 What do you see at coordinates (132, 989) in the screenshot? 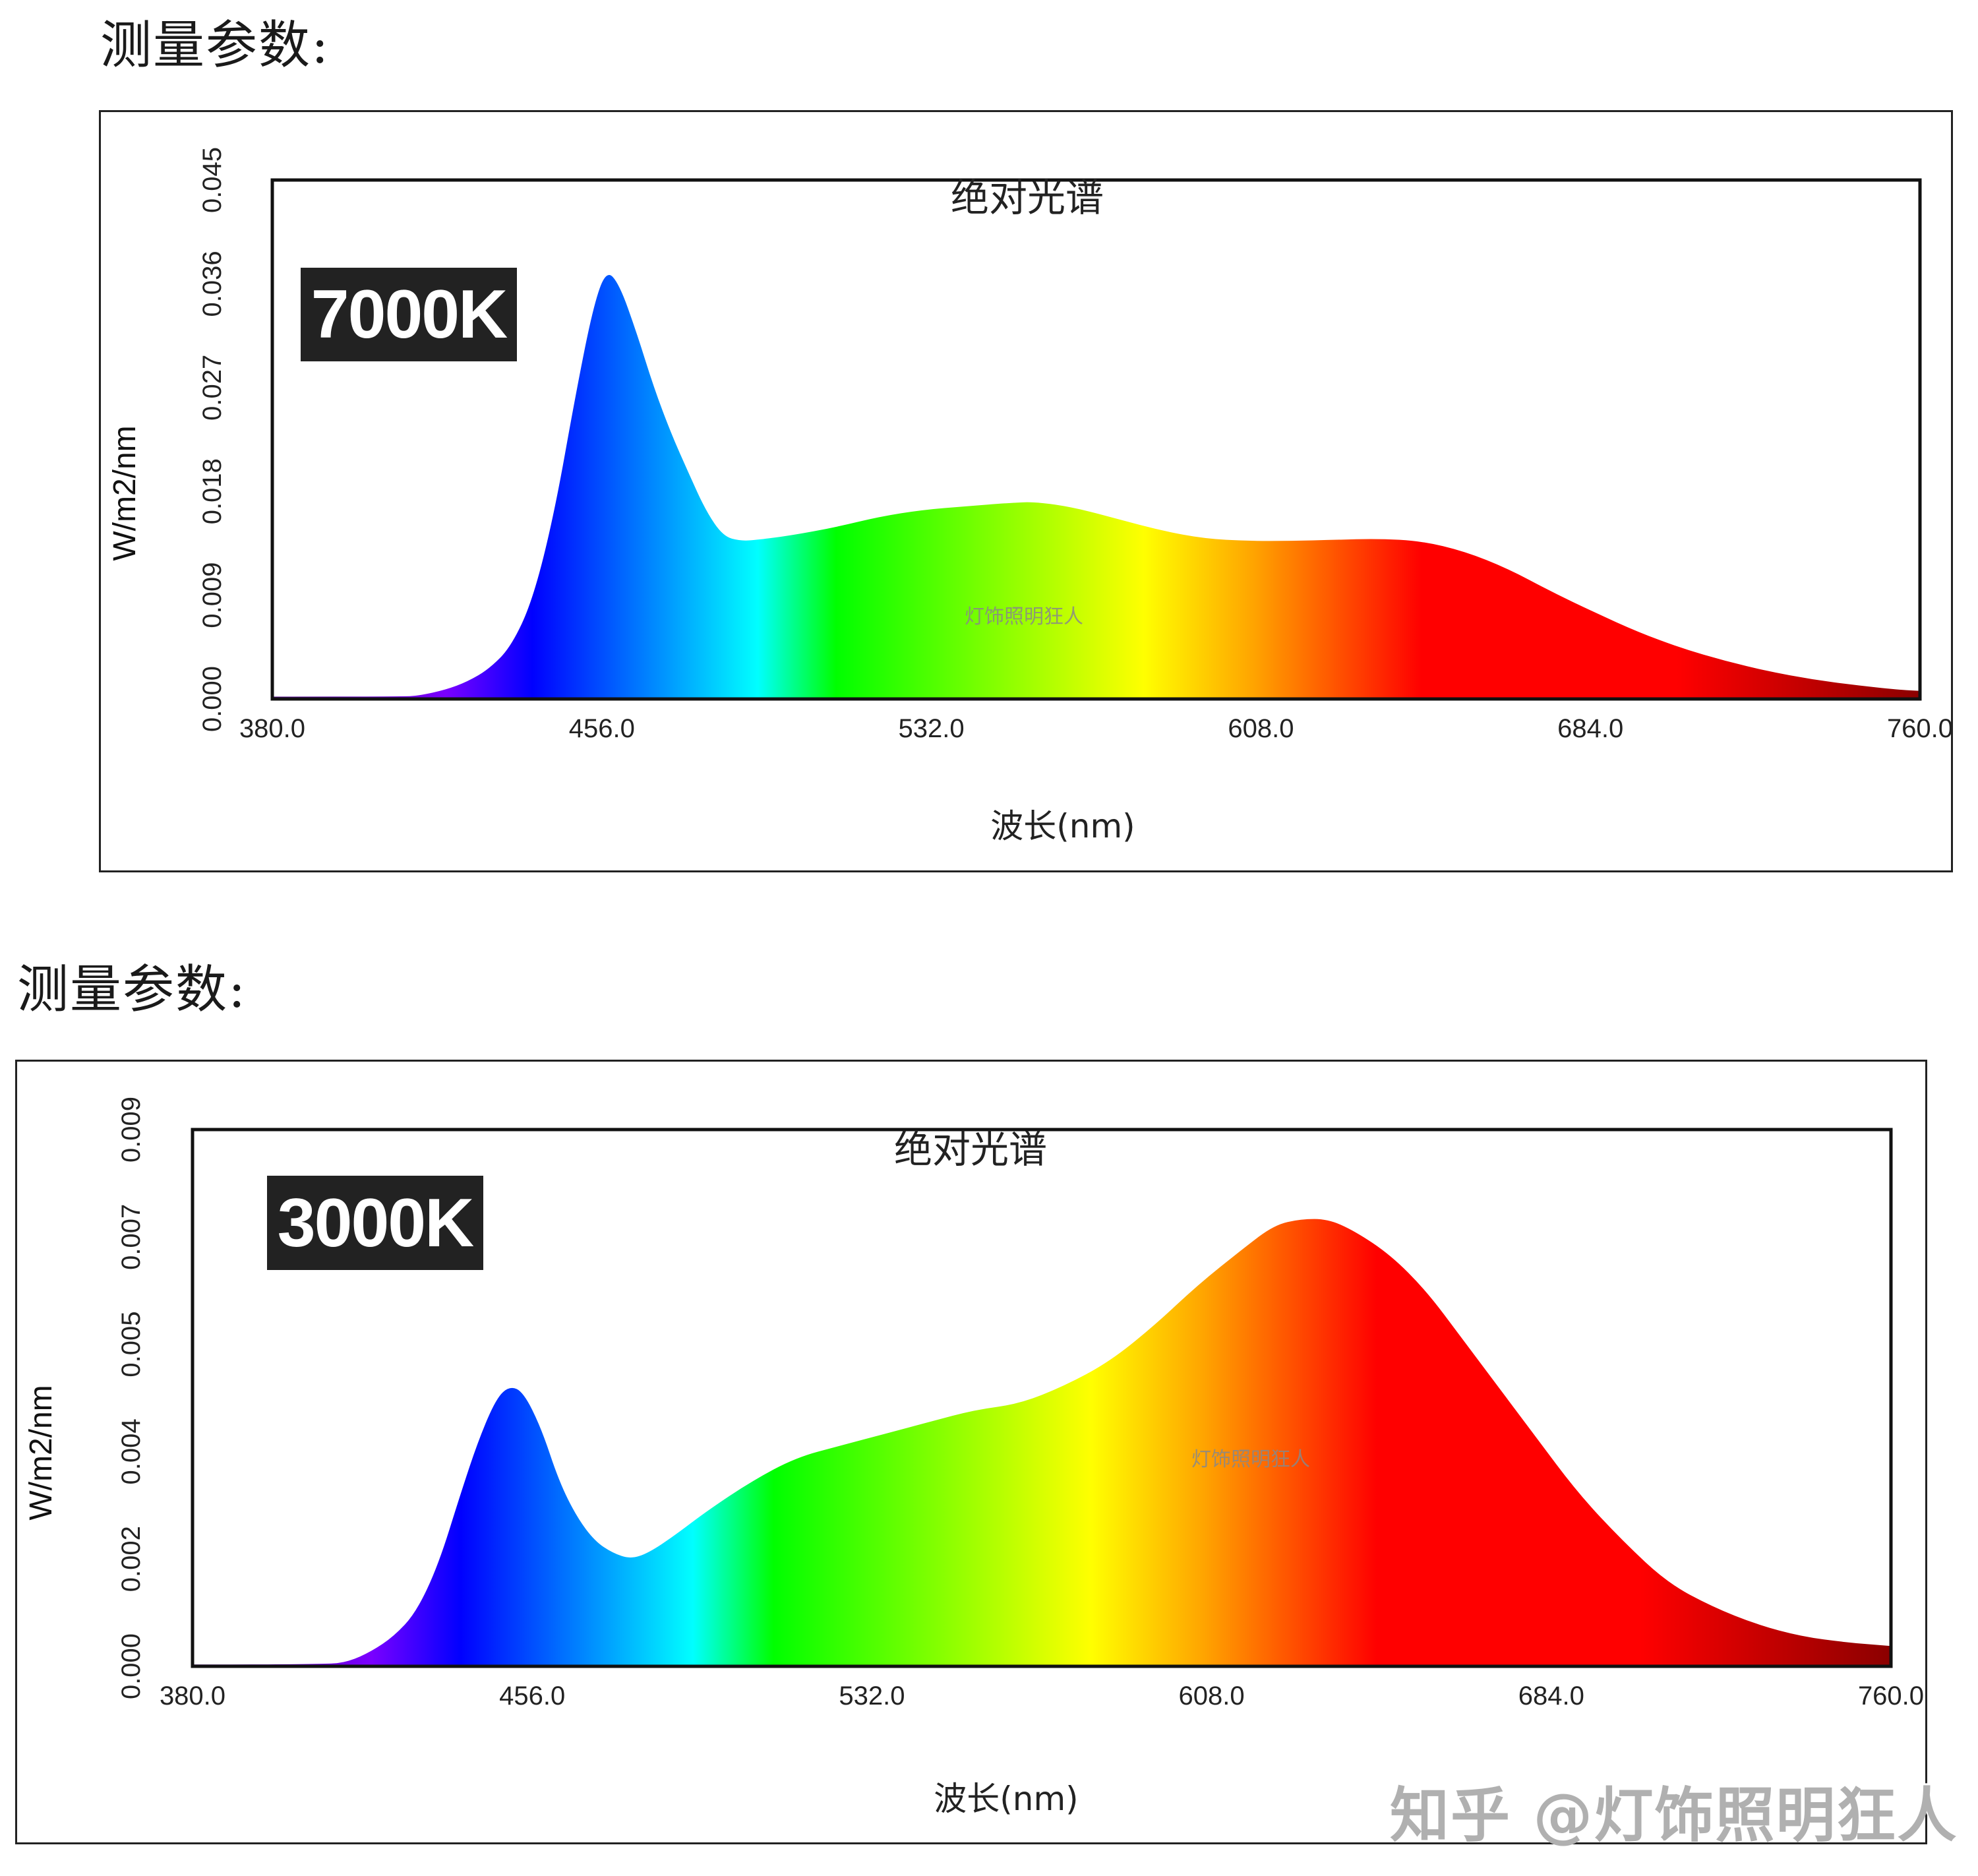
I see `section-title-2: 测量参数:` at bounding box center [132, 989].